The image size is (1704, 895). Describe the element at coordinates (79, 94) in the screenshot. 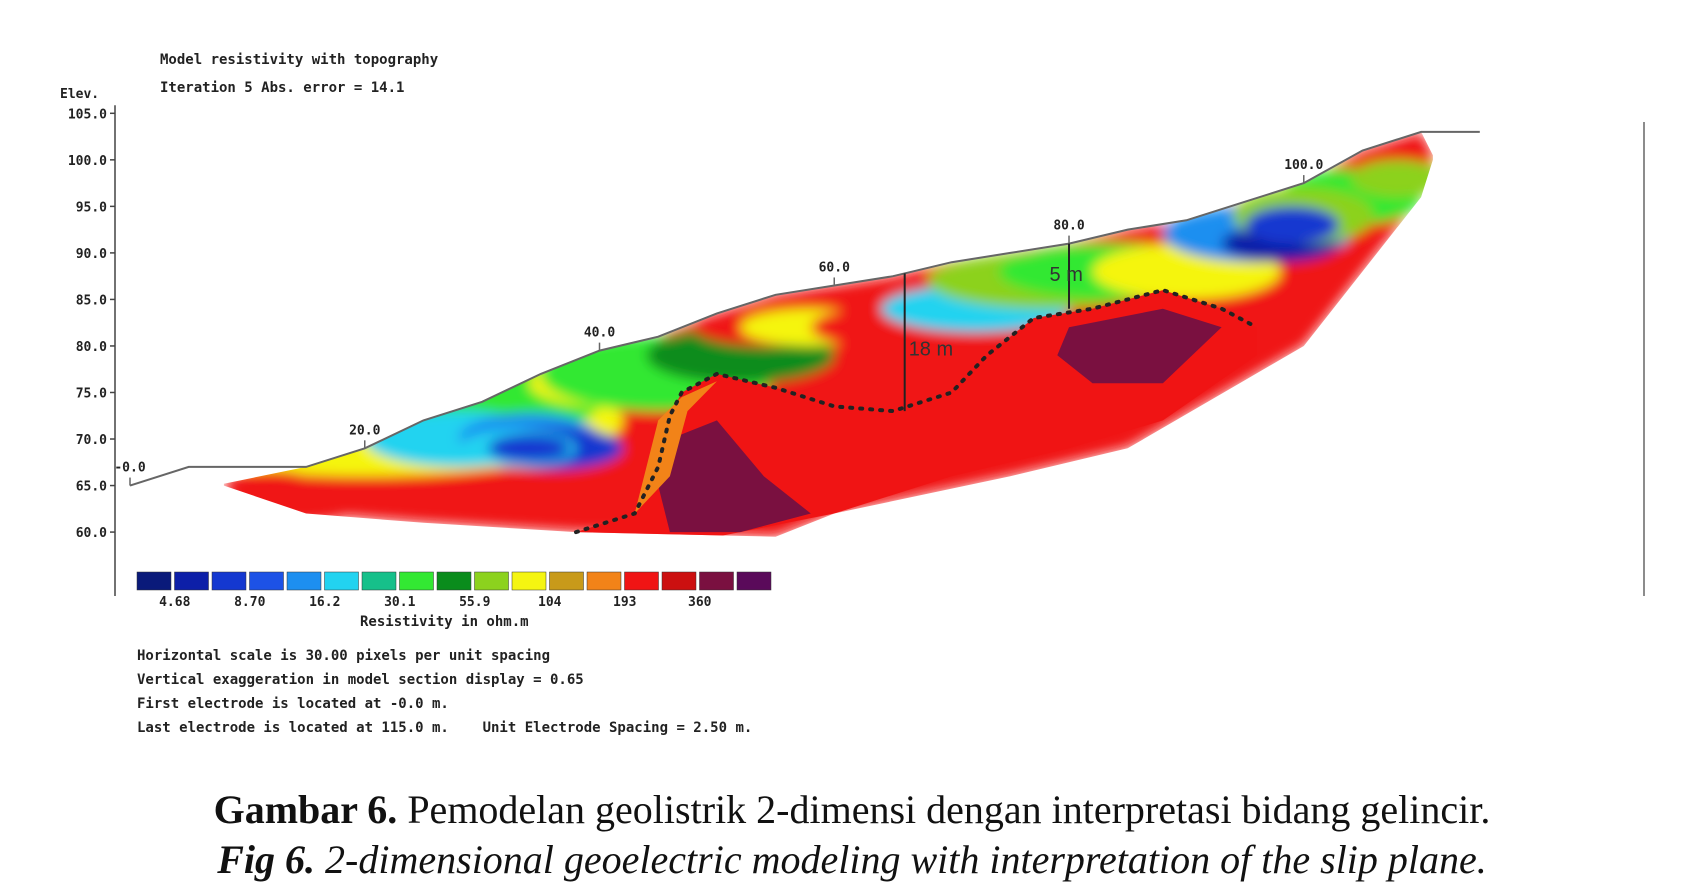

I see `y-axis-label: Elev.` at that location.